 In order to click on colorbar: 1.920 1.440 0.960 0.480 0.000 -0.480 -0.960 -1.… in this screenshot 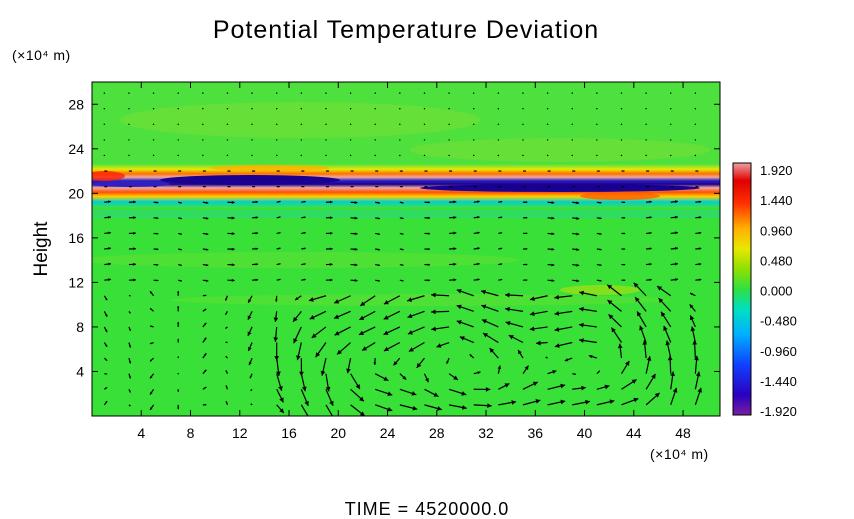, I will do `click(764, 290)`.